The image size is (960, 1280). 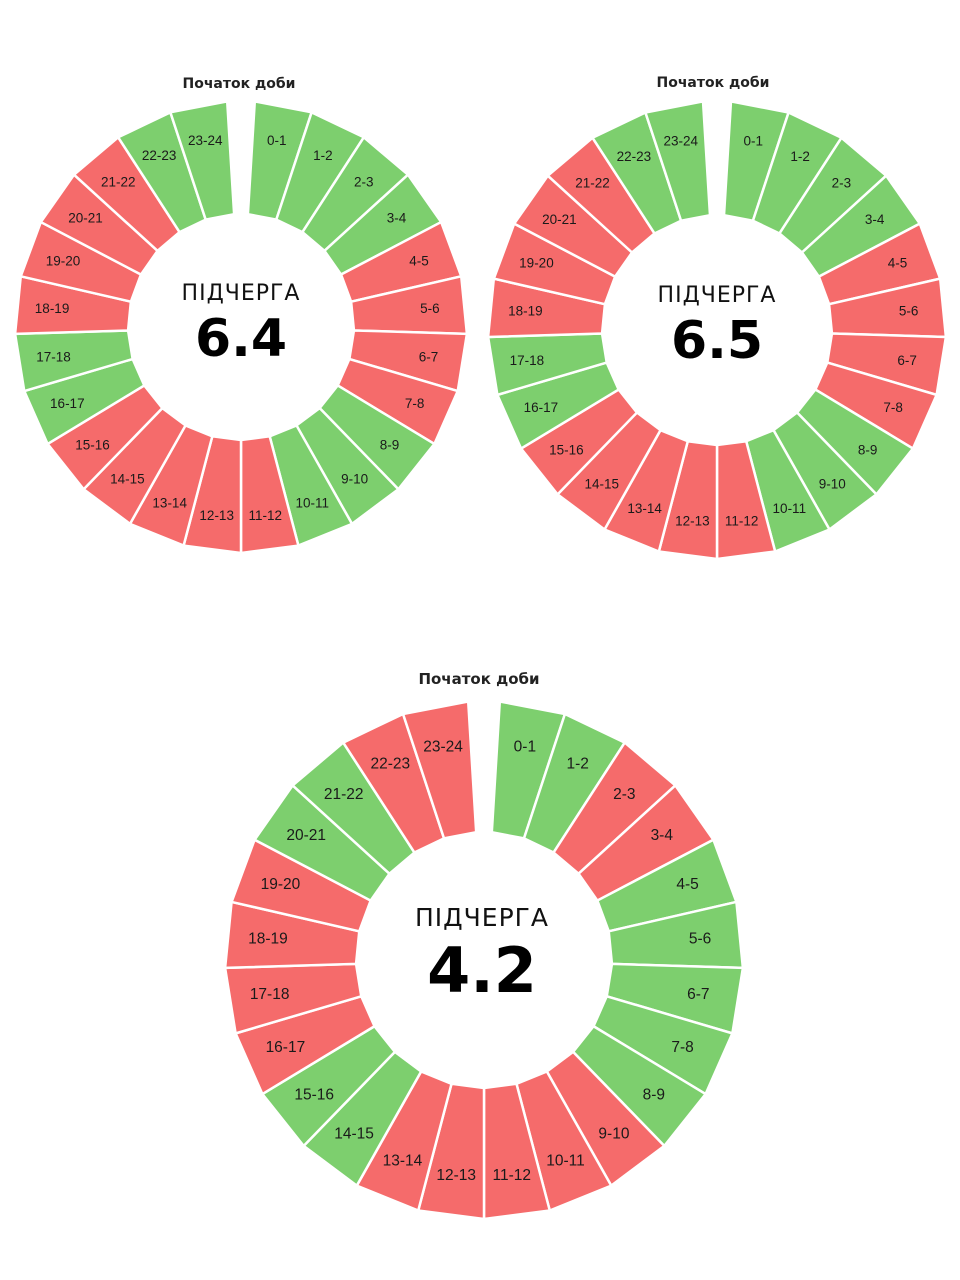 What do you see at coordinates (482, 970) in the screenshot?
I see `group-number: 4.2` at bounding box center [482, 970].